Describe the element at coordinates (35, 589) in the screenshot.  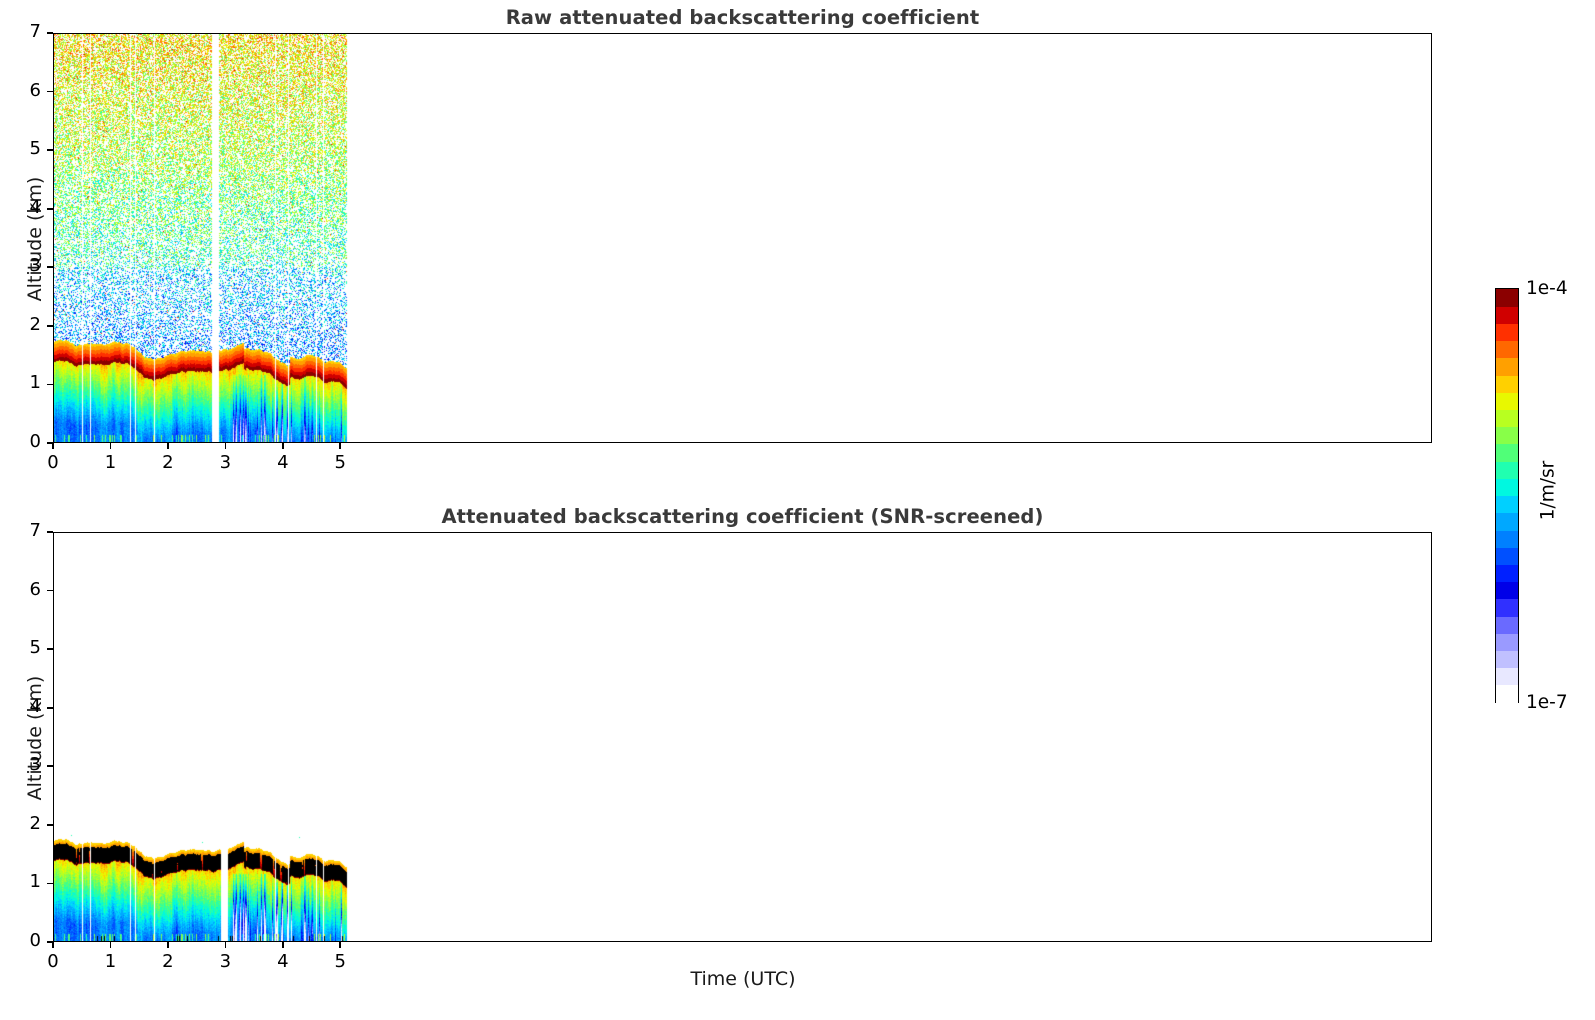
I see `y-tick-label-1-6: 6` at that location.